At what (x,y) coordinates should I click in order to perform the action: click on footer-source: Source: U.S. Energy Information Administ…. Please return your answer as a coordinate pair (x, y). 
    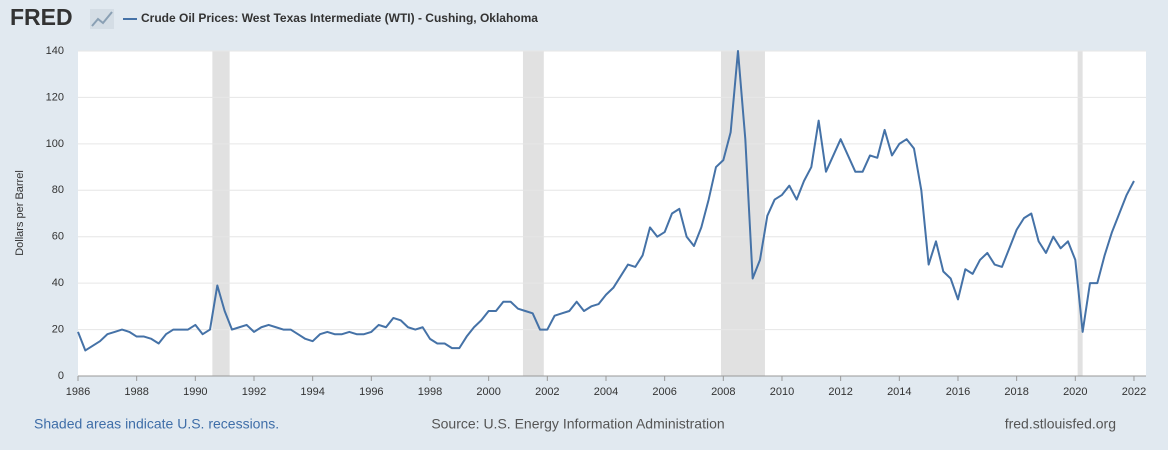
    Looking at the image, I should click on (577, 424).